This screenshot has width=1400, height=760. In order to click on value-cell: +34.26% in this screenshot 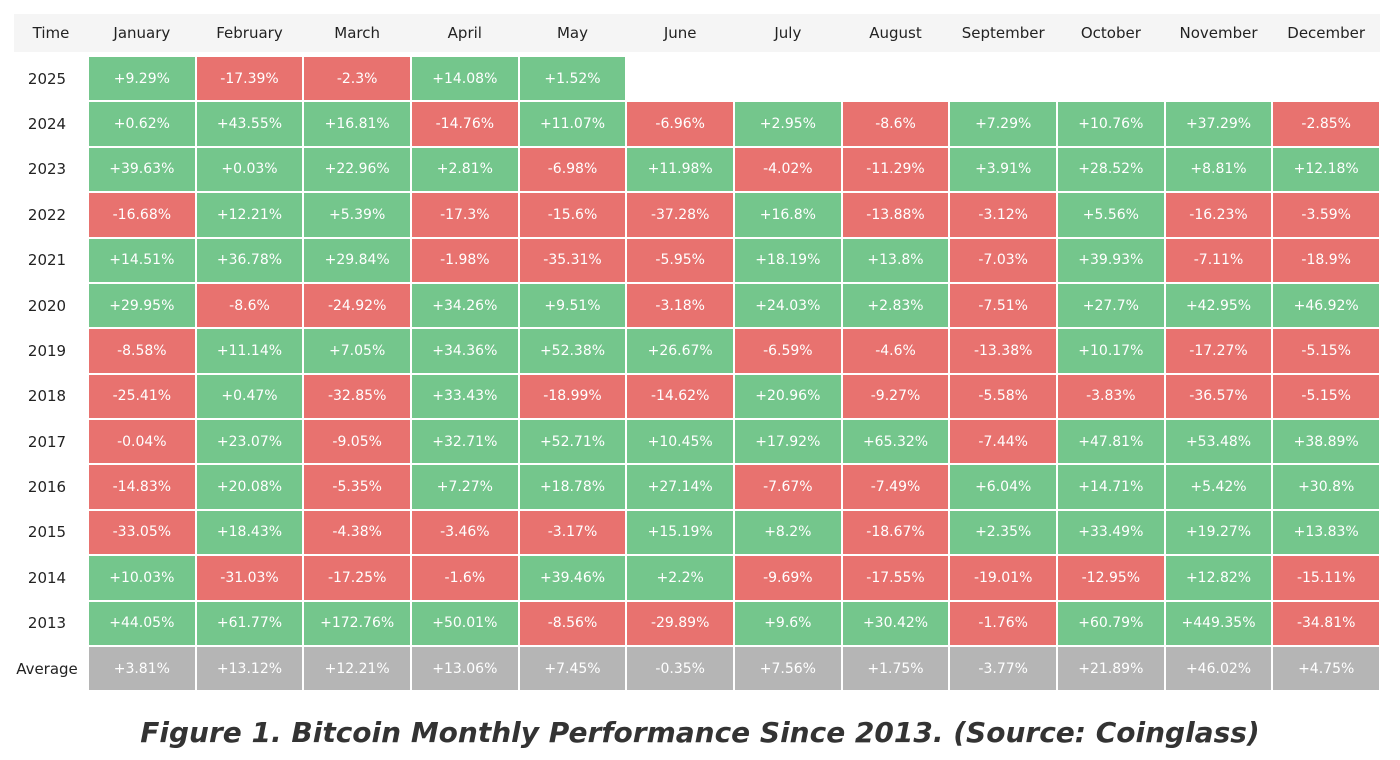, I will do `click(465, 305)`.